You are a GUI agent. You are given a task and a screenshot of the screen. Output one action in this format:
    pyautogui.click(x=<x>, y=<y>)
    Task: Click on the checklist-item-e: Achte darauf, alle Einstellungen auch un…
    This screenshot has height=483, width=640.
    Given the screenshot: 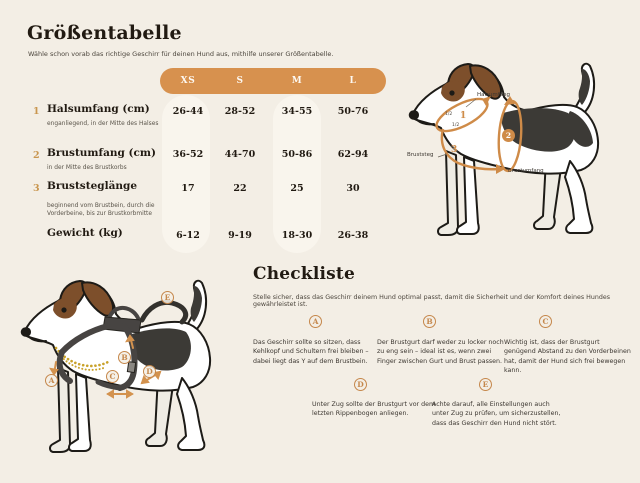 What is the action you would take?
    pyautogui.click(x=496, y=414)
    